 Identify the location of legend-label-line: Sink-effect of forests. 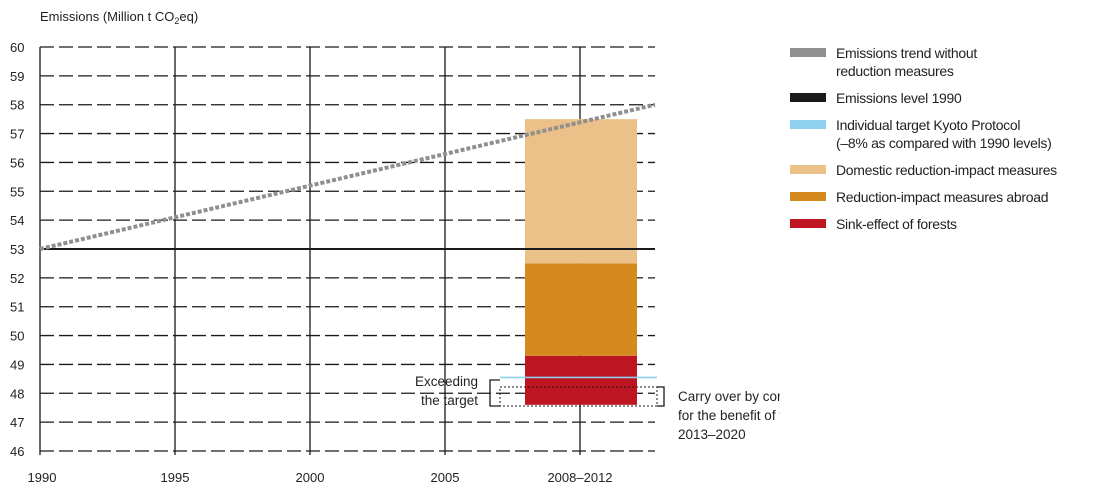
(896, 224).